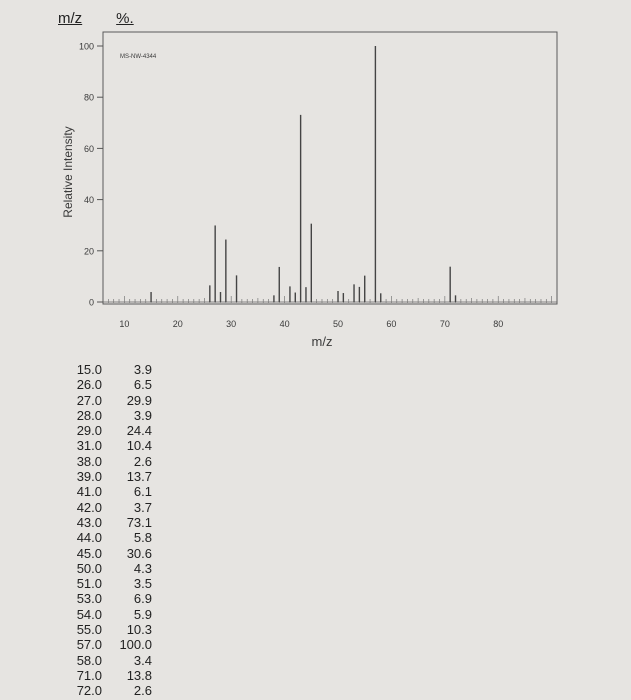 Image resolution: width=631 pixels, height=700 pixels. What do you see at coordinates (139, 431) in the screenshot?
I see `intensity-value: 24.4` at bounding box center [139, 431].